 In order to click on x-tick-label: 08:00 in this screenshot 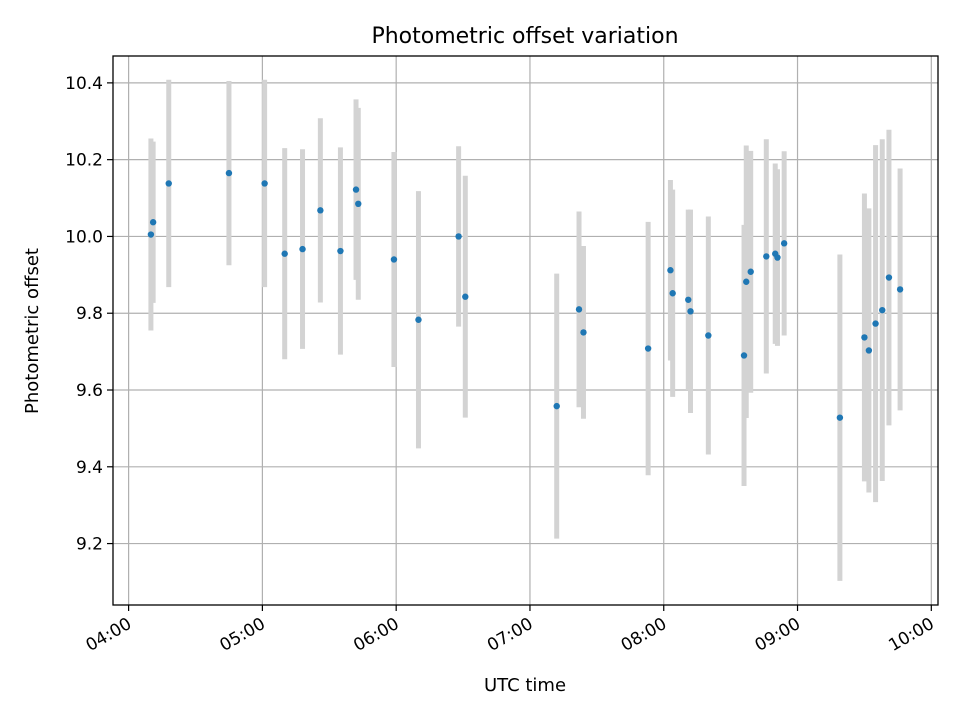, I will do `click(644, 635)`.